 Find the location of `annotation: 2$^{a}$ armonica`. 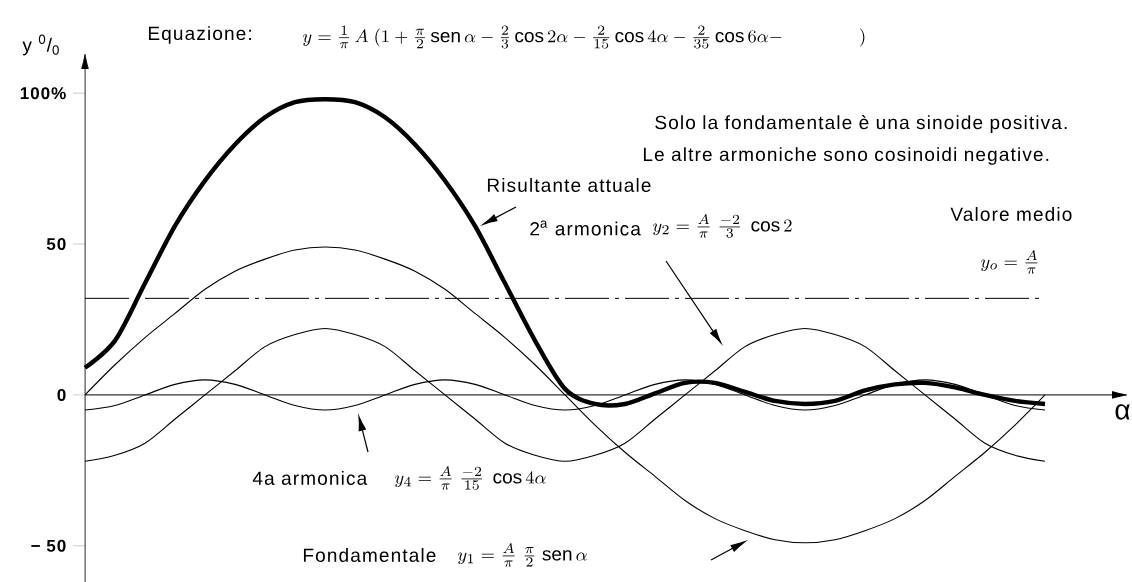

annotation: 2$^{a}$ armonica is located at coordinates (585, 228).